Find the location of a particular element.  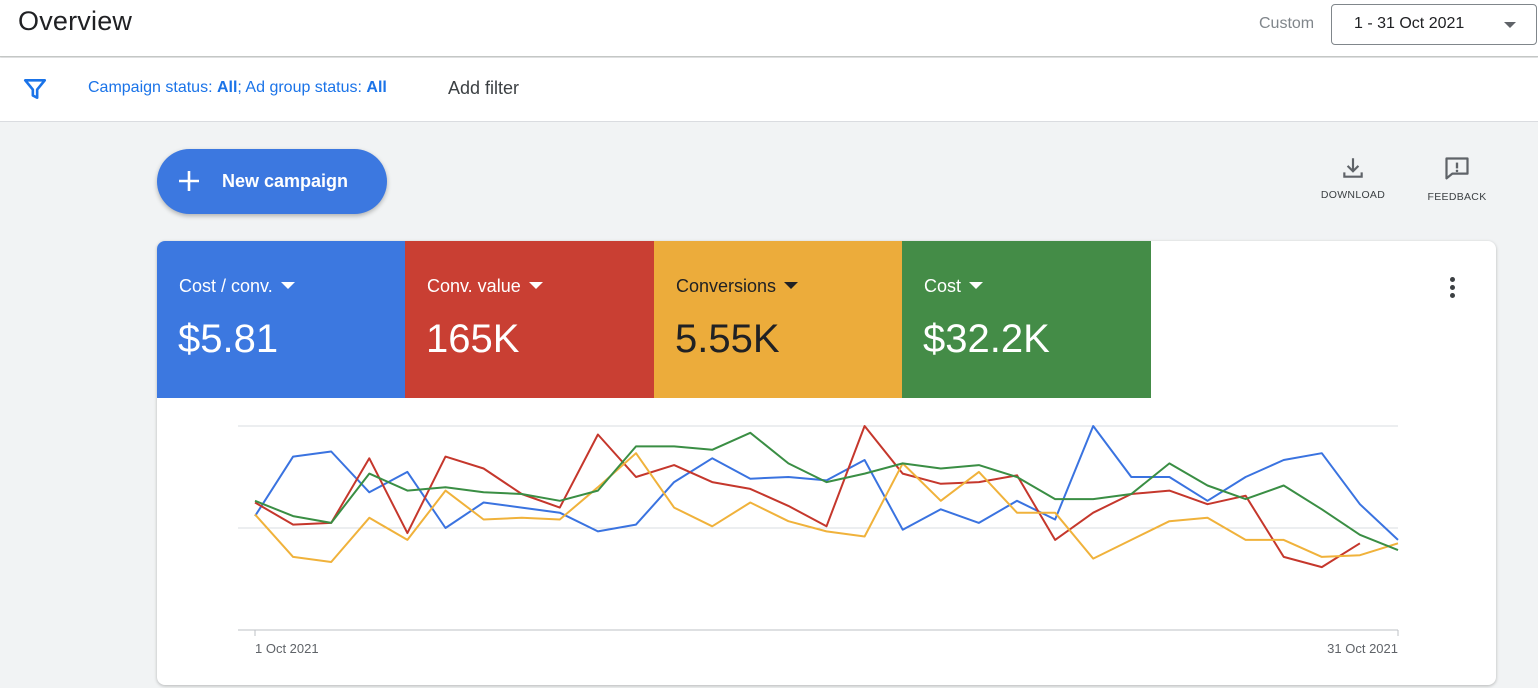

metric-tile-cost: Cost $32.2K is located at coordinates (1026, 319).